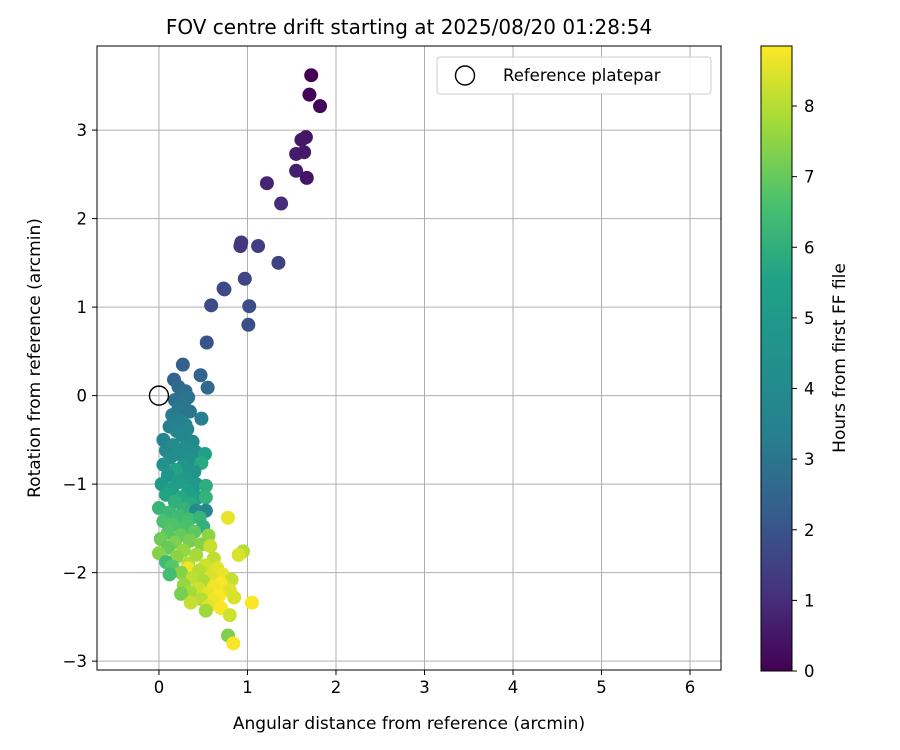 Image resolution: width=900 pixels, height=750 pixels. Describe the element at coordinates (809, 600) in the screenshot. I see `colorbar-tick-label: 1` at that location.